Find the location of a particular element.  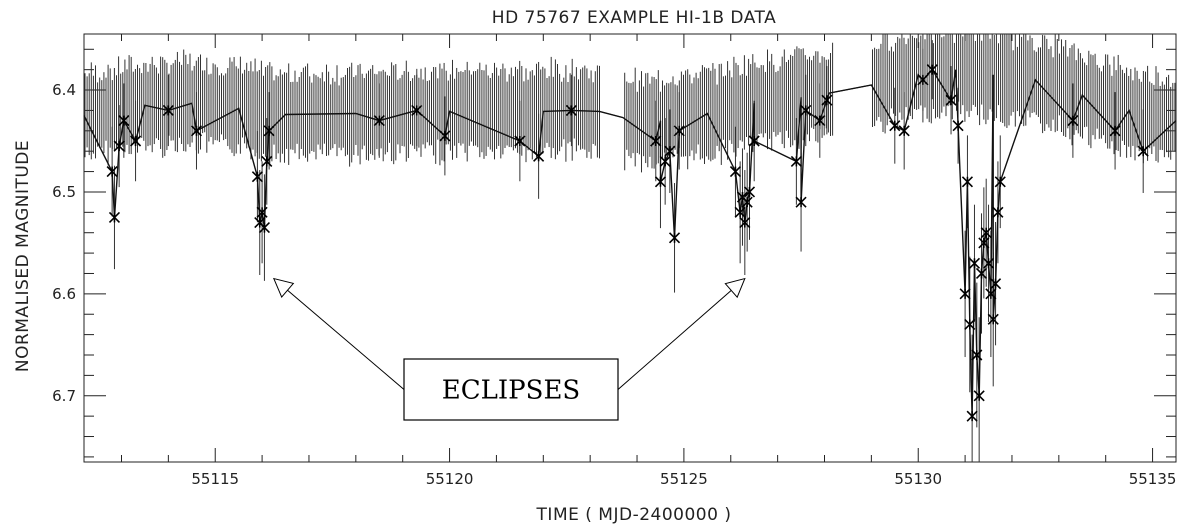

x-axis-label: TIME ( MJD-2400000 ) is located at coordinates (634, 515).